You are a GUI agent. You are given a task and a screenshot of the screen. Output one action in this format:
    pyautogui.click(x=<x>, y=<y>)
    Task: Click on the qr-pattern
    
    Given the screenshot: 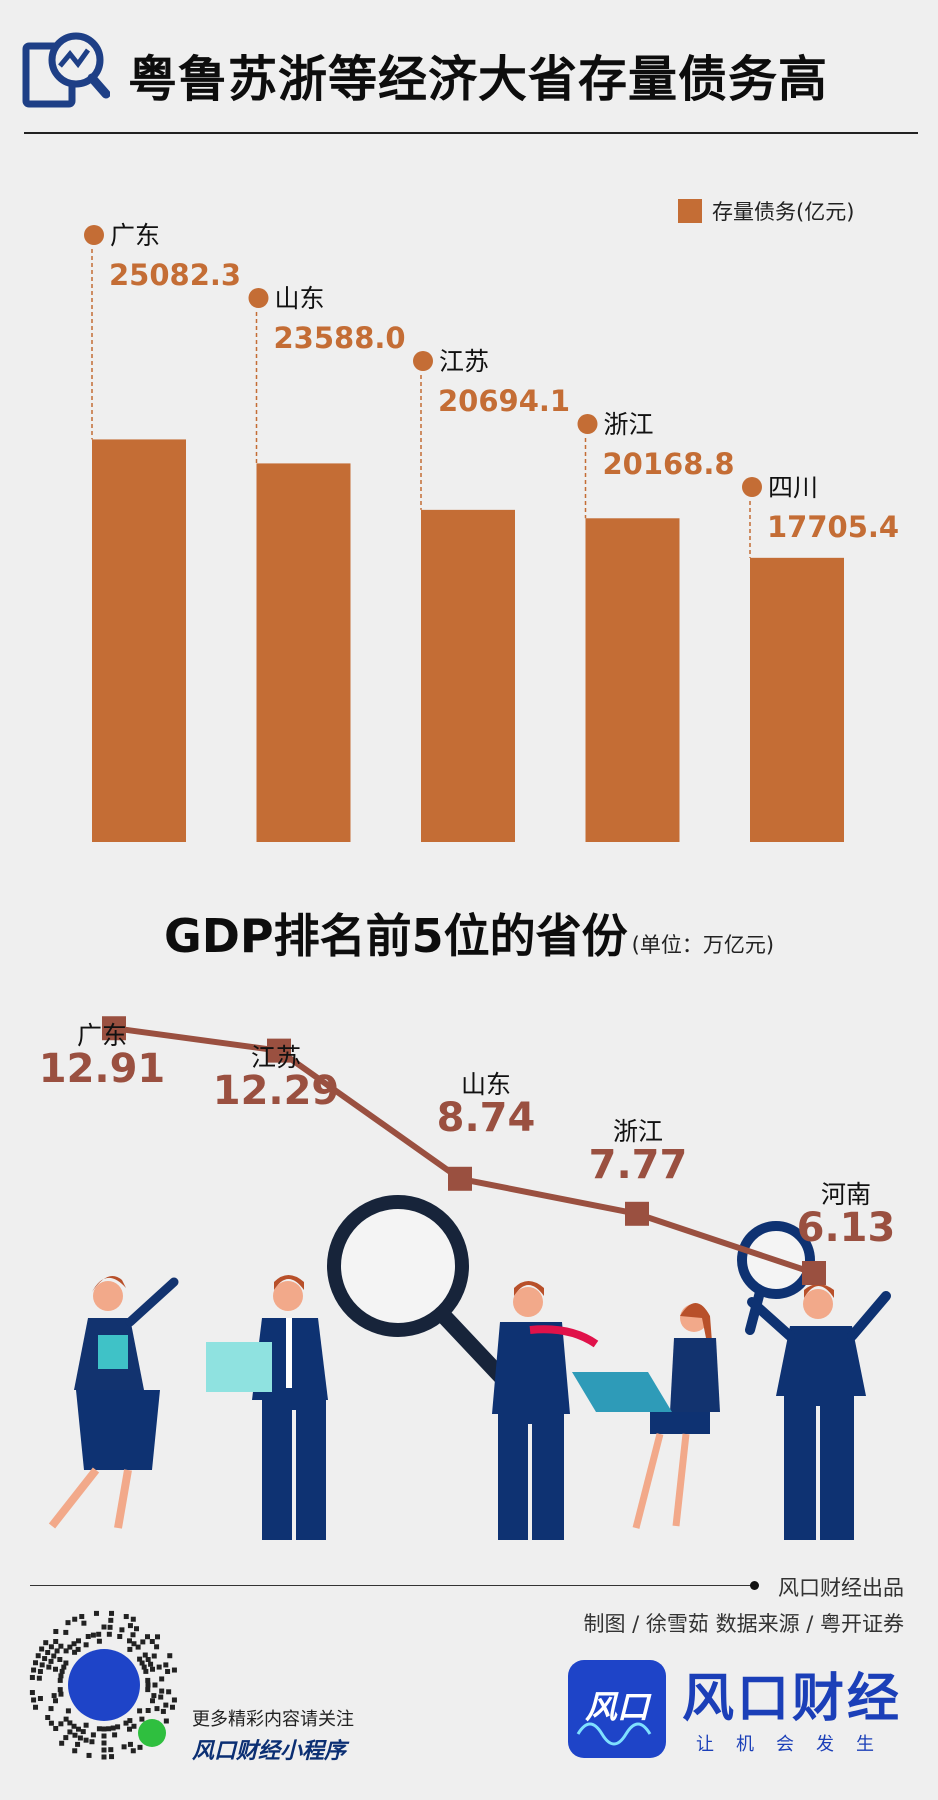 What is the action you would take?
    pyautogui.click(x=103, y=1685)
    